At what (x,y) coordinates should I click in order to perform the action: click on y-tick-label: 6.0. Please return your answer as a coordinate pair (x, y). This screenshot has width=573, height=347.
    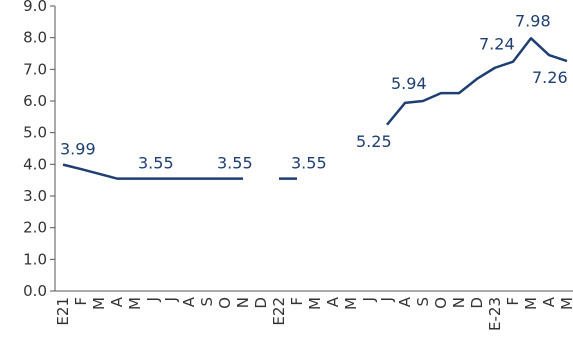
    Looking at the image, I should click on (35, 101).